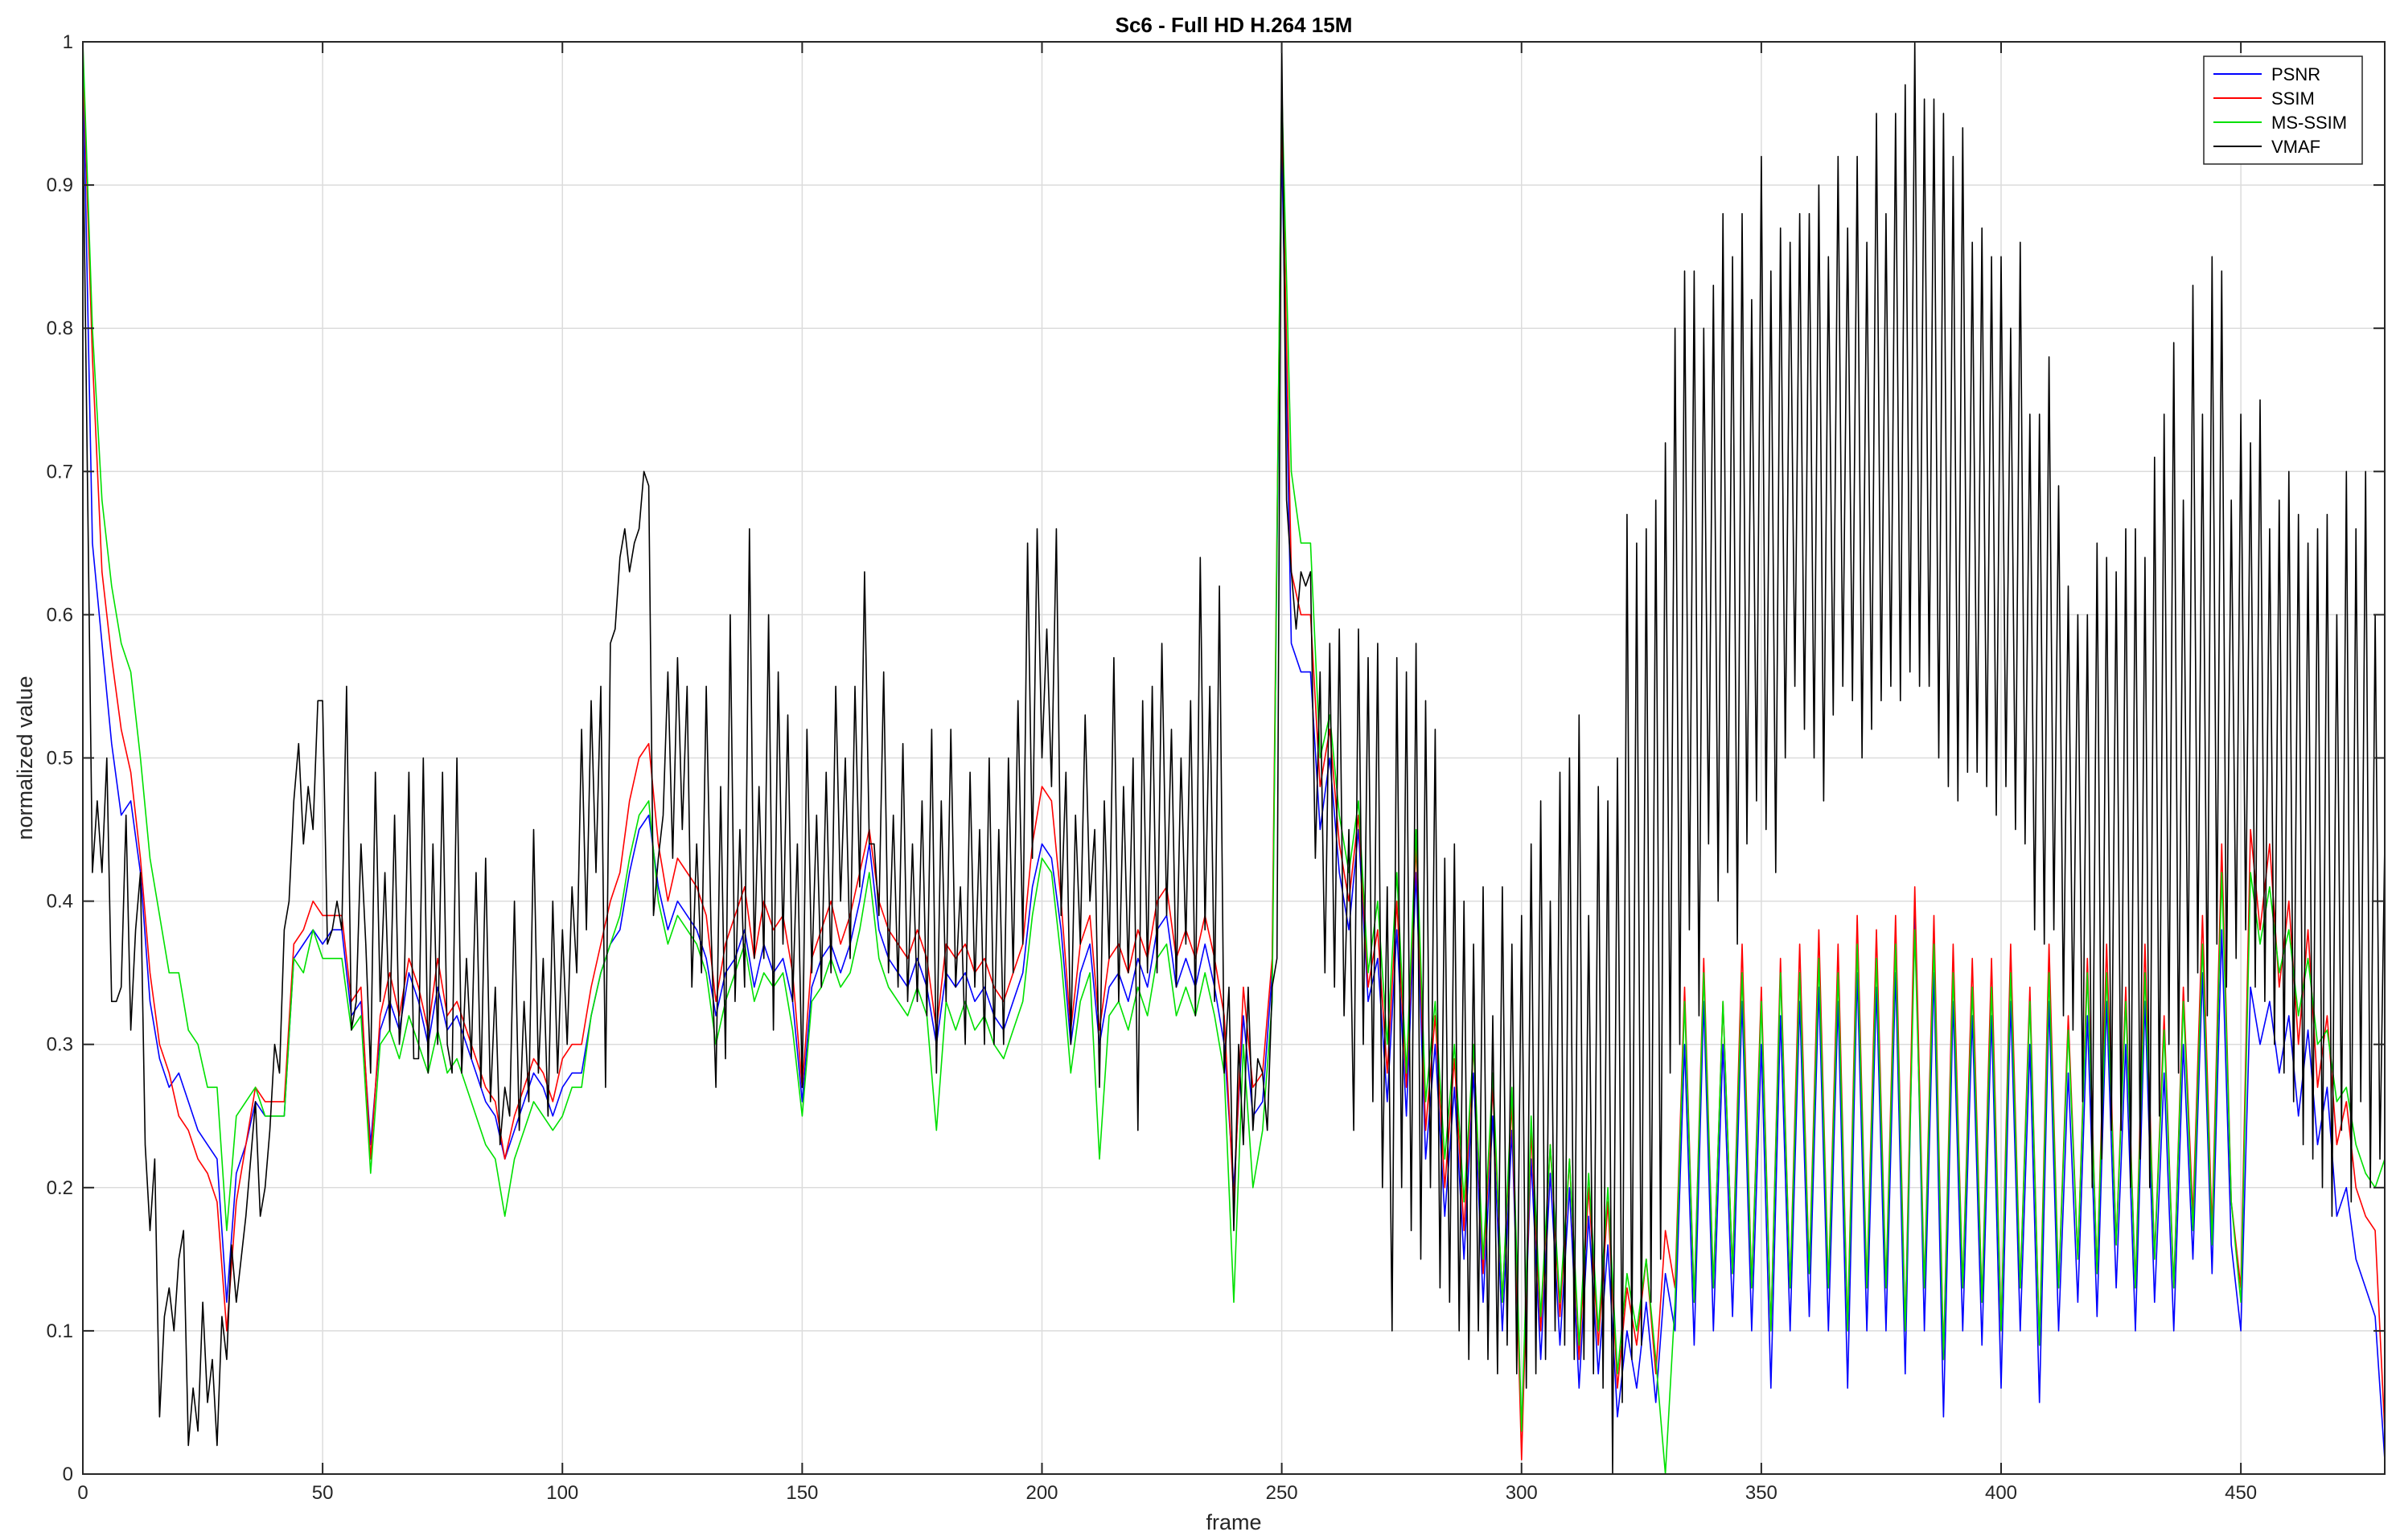 The width and height of the screenshot is (2396, 1540). Describe the element at coordinates (323, 1493) in the screenshot. I see `x-tick-label: 50` at that location.